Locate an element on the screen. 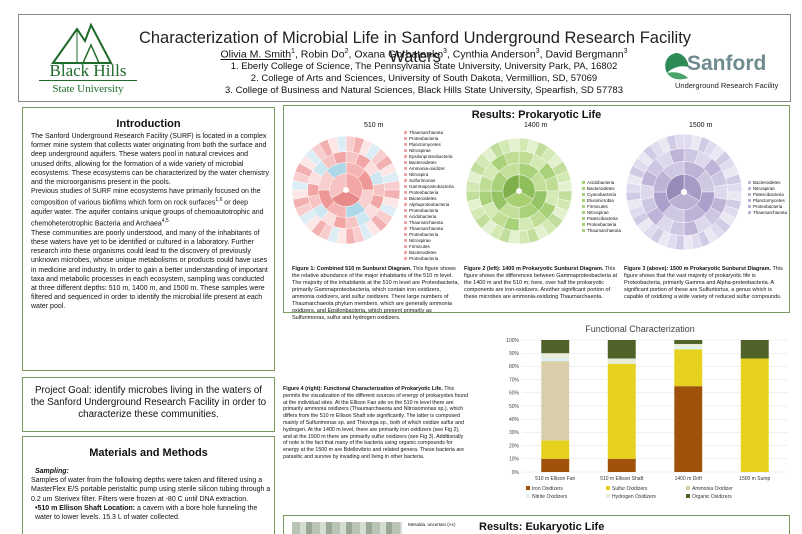 Image resolution: width=802 pixels, height=534 pixels. methods-subheading: Sampling: is located at coordinates (52, 471).